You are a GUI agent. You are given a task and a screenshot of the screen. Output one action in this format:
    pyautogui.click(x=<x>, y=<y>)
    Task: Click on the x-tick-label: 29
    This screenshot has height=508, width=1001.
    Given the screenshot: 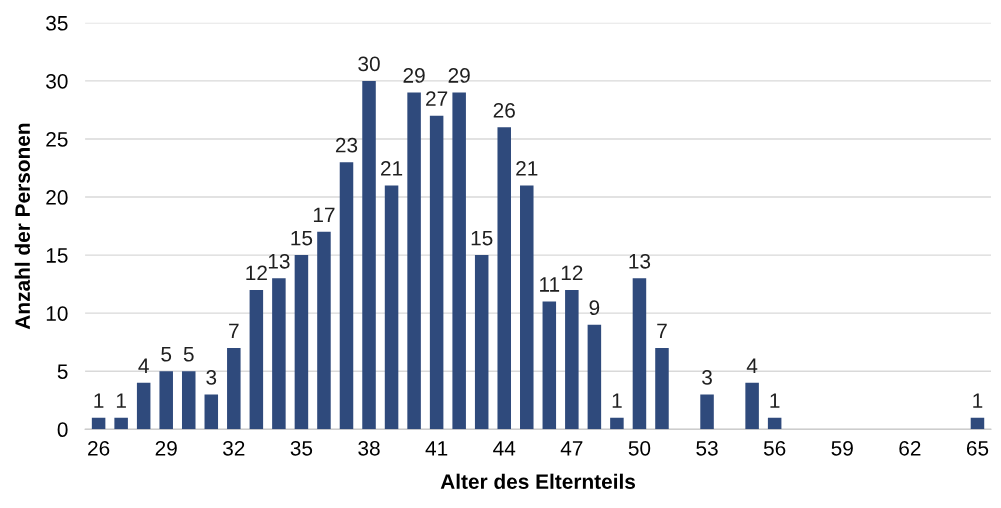 What is the action you would take?
    pyautogui.click(x=166, y=448)
    